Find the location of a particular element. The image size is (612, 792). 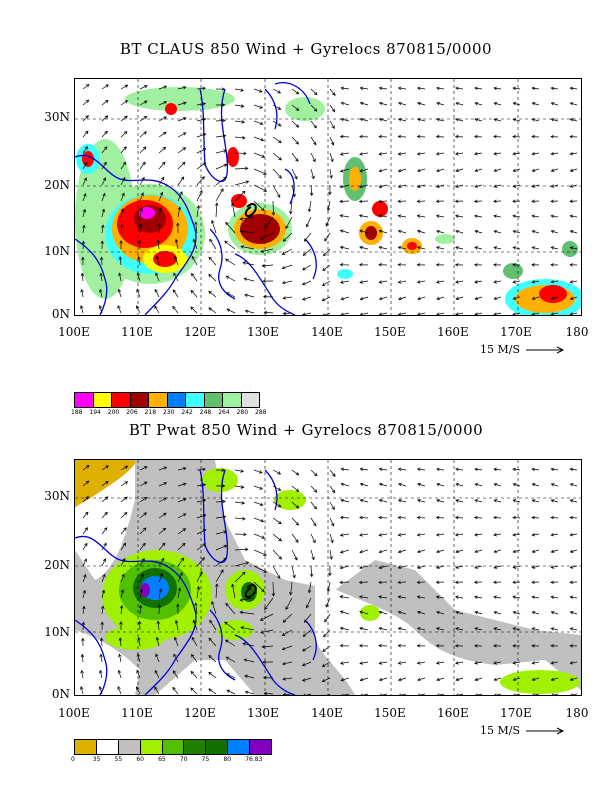

arrow-right-icon is located at coordinates (544, 350).